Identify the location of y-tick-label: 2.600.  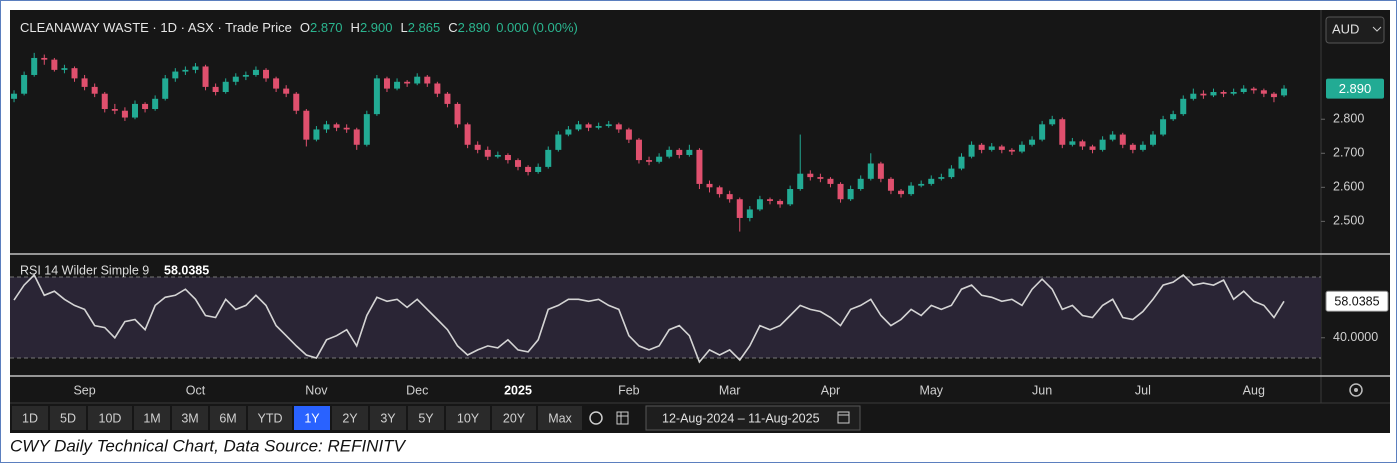
(1348, 187).